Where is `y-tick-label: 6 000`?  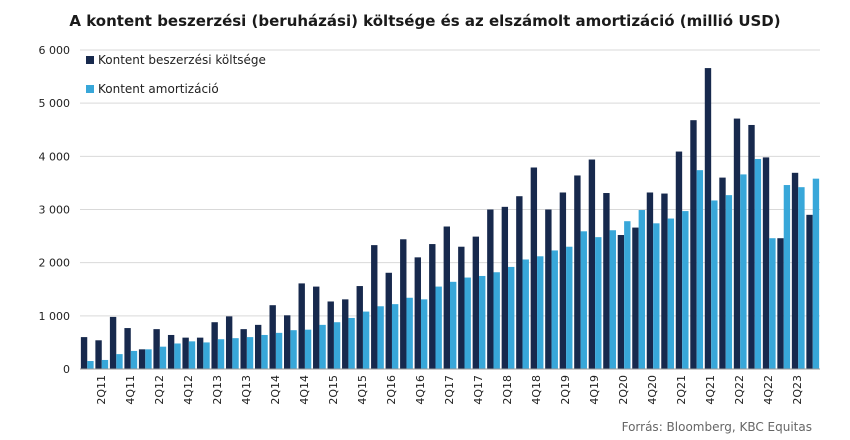
y-tick-label: 6 000 is located at coordinates (55, 50).